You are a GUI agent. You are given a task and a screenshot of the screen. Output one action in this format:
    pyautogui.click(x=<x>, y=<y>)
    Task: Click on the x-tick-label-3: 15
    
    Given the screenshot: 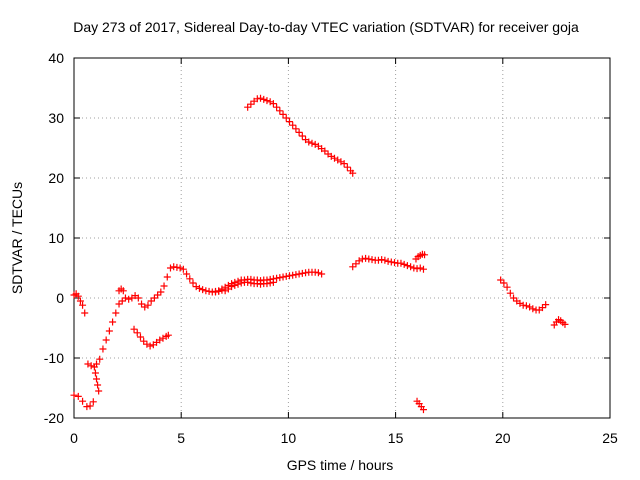 What is the action you would take?
    pyautogui.click(x=396, y=438)
    